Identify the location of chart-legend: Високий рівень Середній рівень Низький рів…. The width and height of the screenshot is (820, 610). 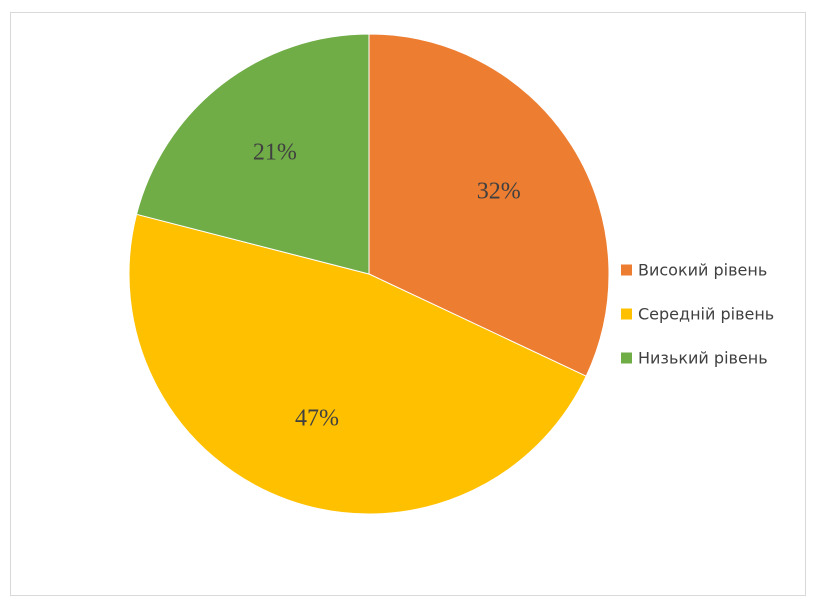
(697, 314).